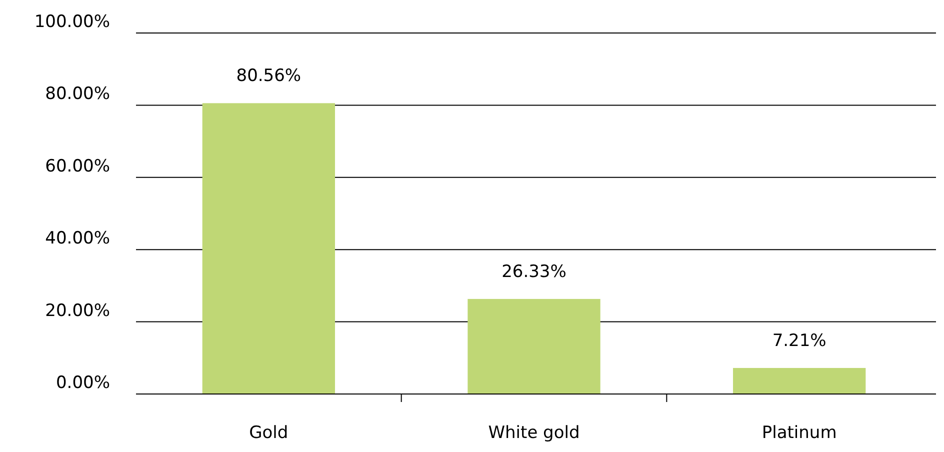 This screenshot has width=944, height=452. What do you see at coordinates (269, 76) in the screenshot?
I see `data-label: 80.56%` at bounding box center [269, 76].